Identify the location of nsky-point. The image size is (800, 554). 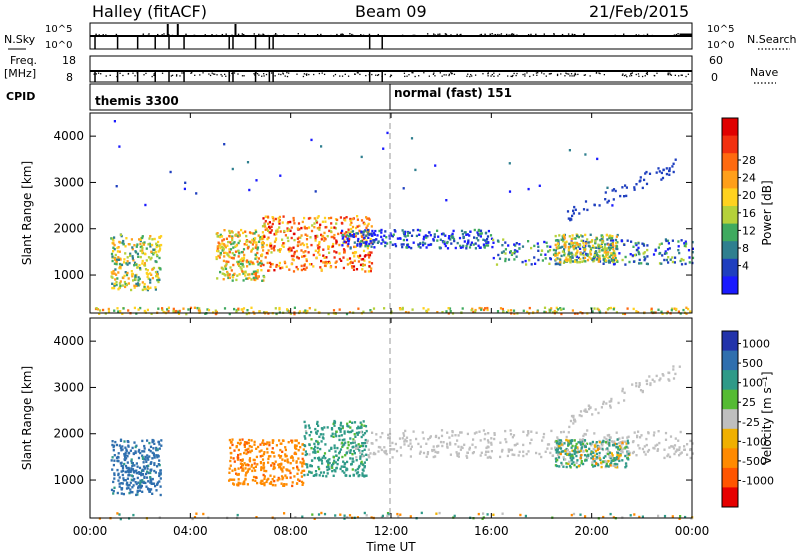
(461, 34).